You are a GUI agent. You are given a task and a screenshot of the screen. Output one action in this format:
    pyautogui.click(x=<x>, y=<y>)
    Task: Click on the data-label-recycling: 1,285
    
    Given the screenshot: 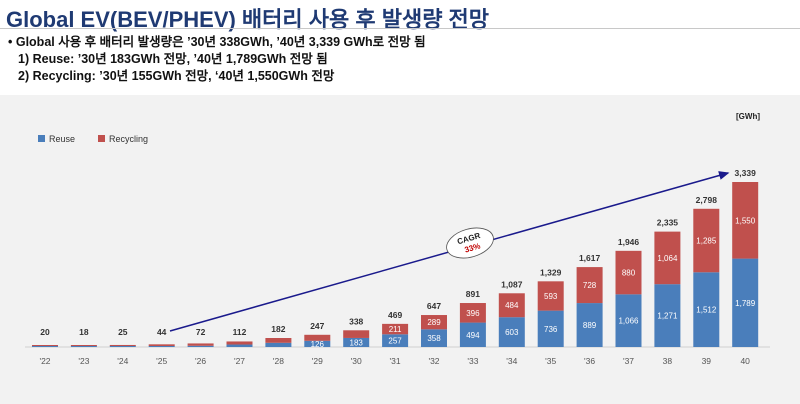 What is the action you would take?
    pyautogui.click(x=706, y=241)
    